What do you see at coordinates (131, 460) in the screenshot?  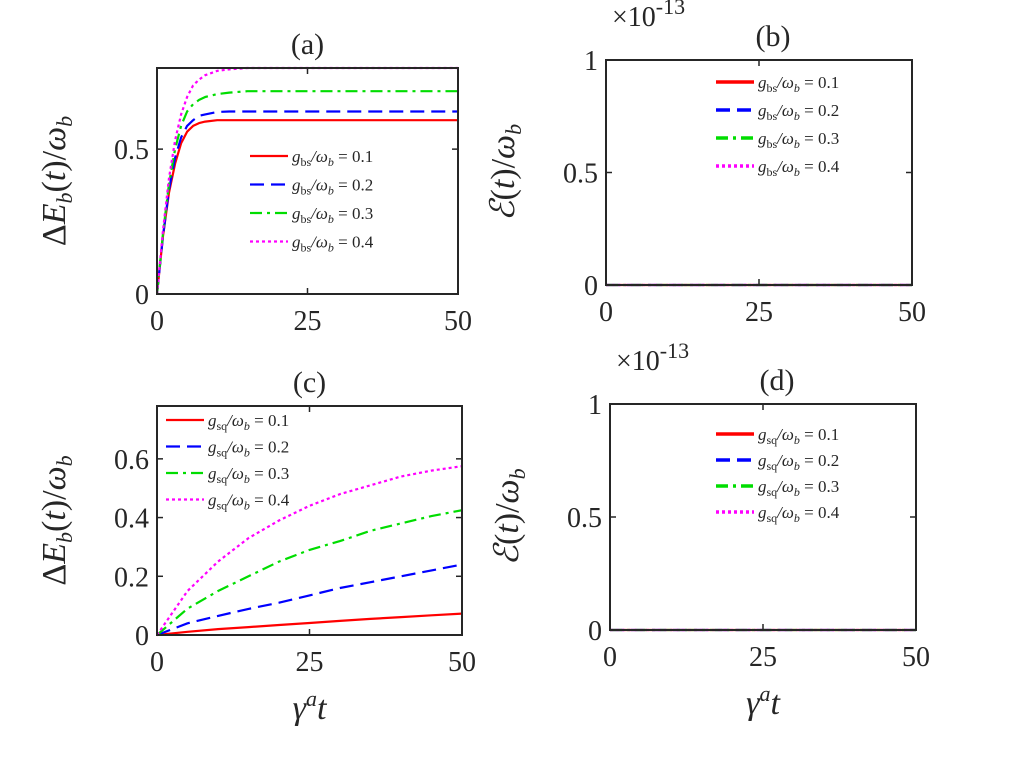 I see `y-tick-label: 0.6` at bounding box center [131, 460].